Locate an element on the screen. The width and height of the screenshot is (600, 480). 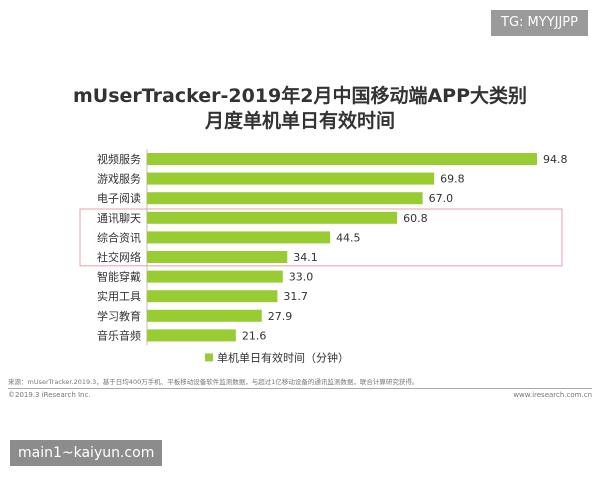
category-label: 游戏服务 is located at coordinates (119, 179).